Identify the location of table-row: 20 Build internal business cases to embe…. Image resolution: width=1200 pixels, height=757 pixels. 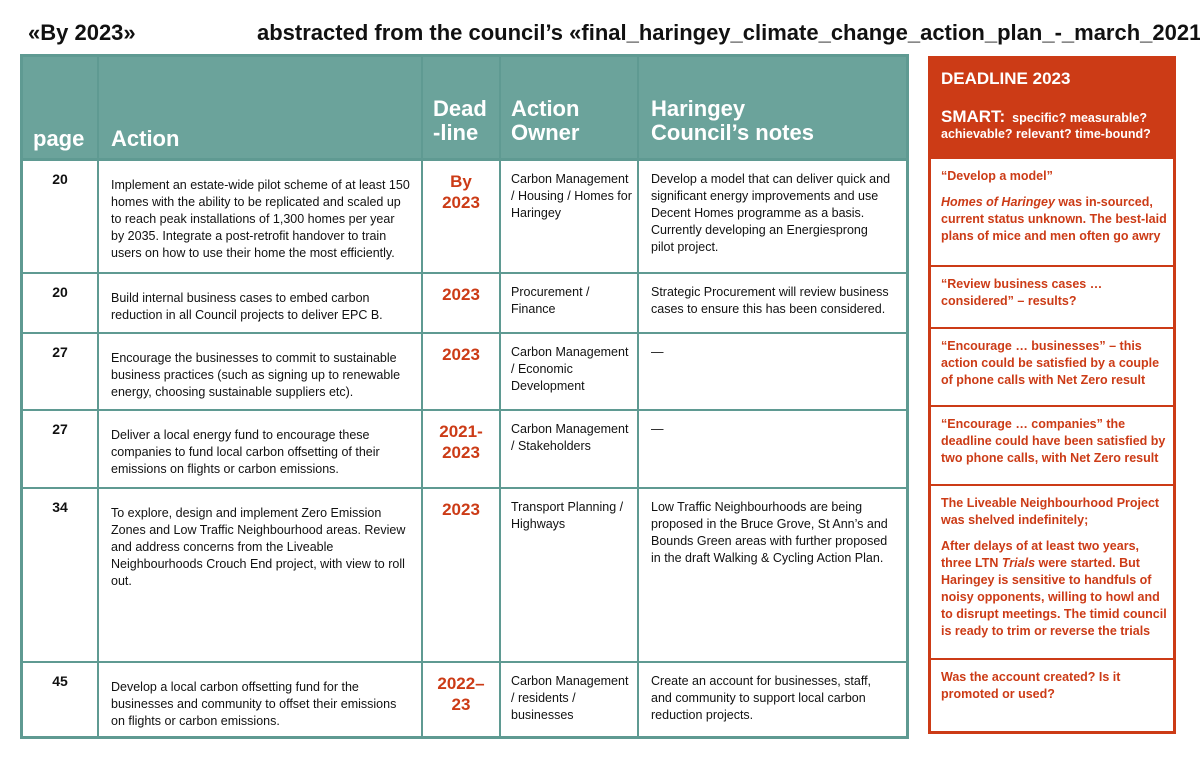
(464, 304).